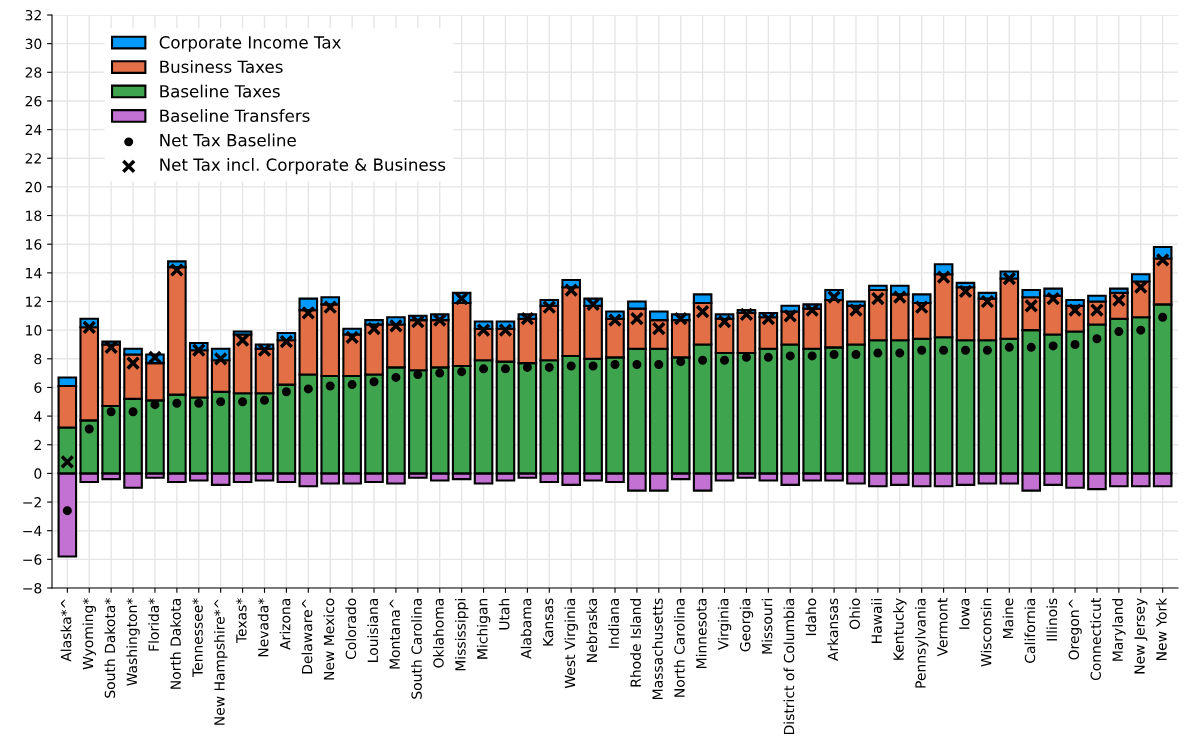 The width and height of the screenshot is (1186, 749). I want to click on x-tick-label: Texas*, so click(241, 621).